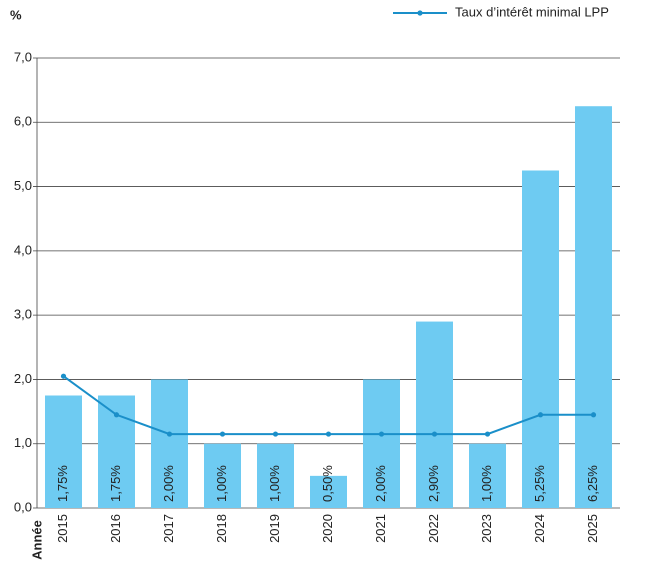 The image size is (646, 570). Describe the element at coordinates (592, 528) in the screenshot. I see `x-tick-label: 2025` at that location.